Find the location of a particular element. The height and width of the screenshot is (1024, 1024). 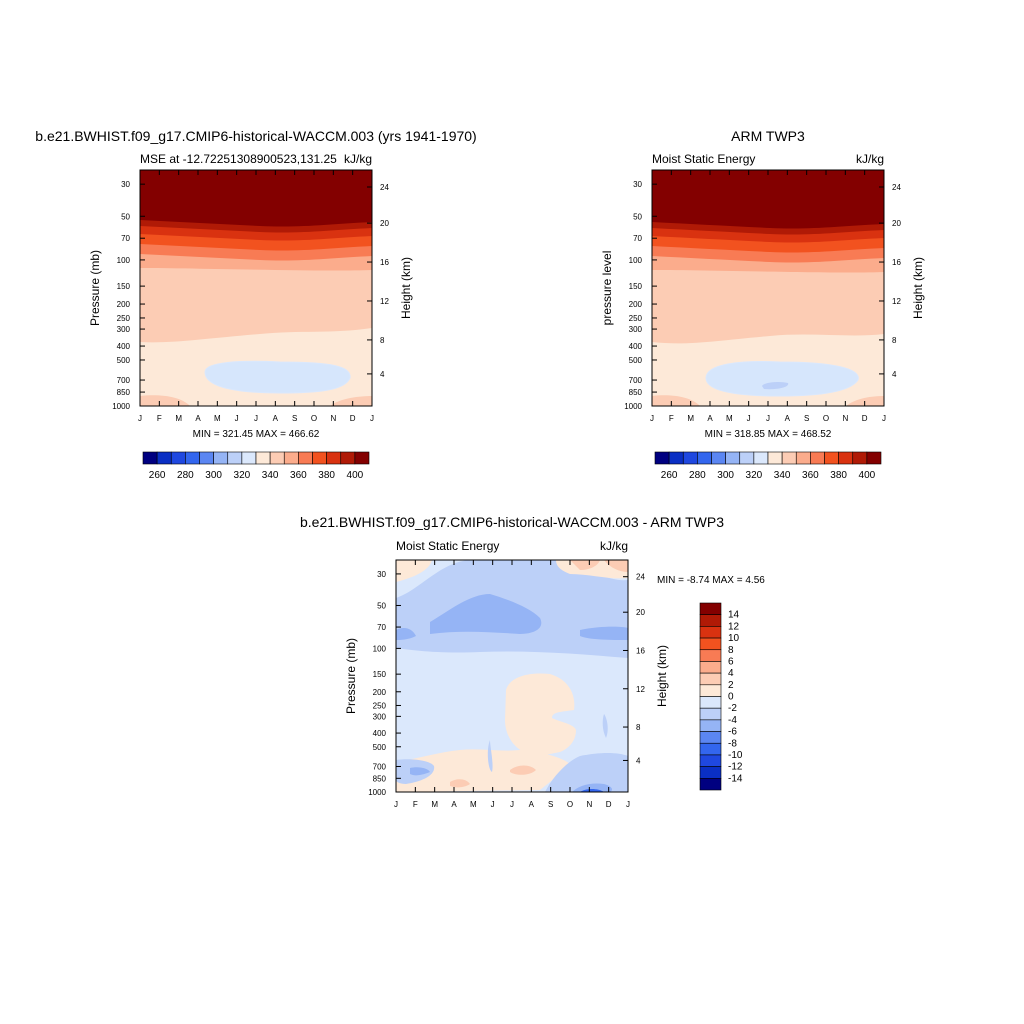

colorbar-label: 380 is located at coordinates (838, 475).